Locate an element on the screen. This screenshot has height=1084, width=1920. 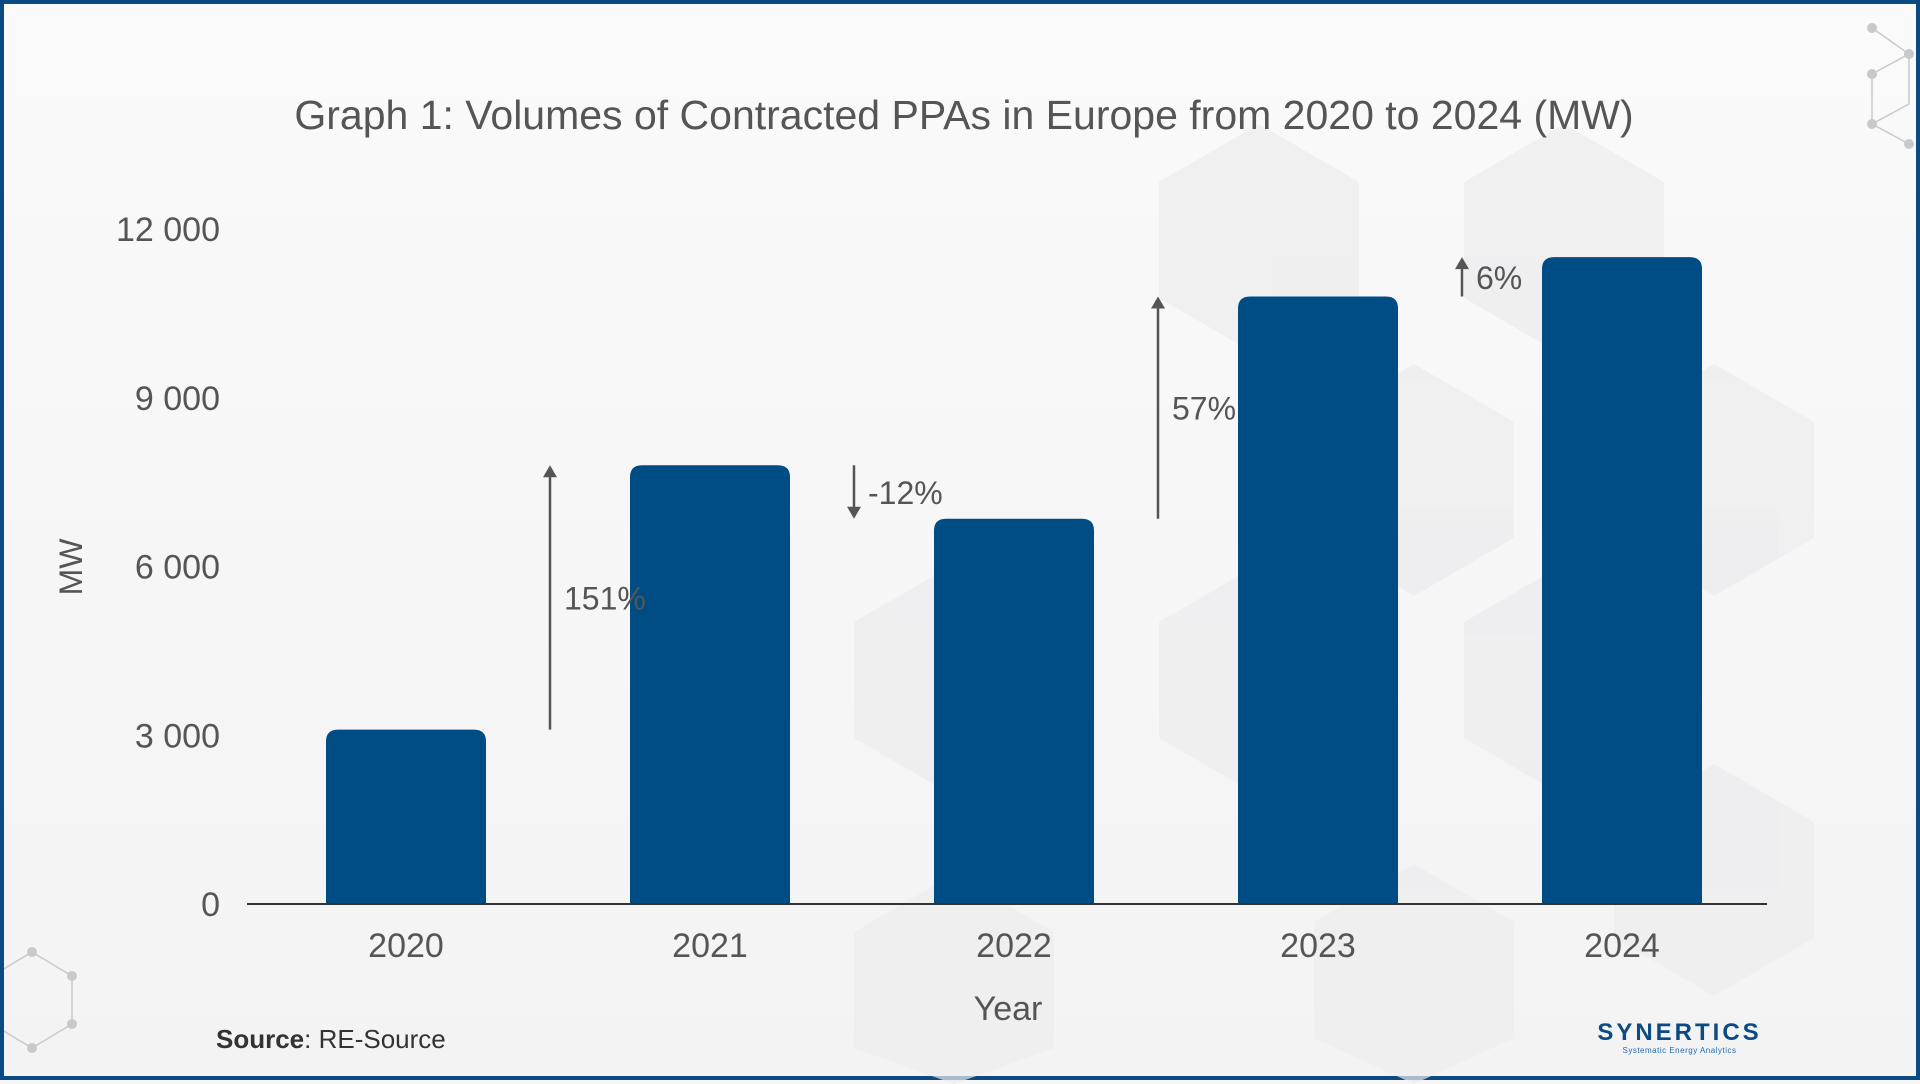
bar-2022 is located at coordinates (1014, 711).